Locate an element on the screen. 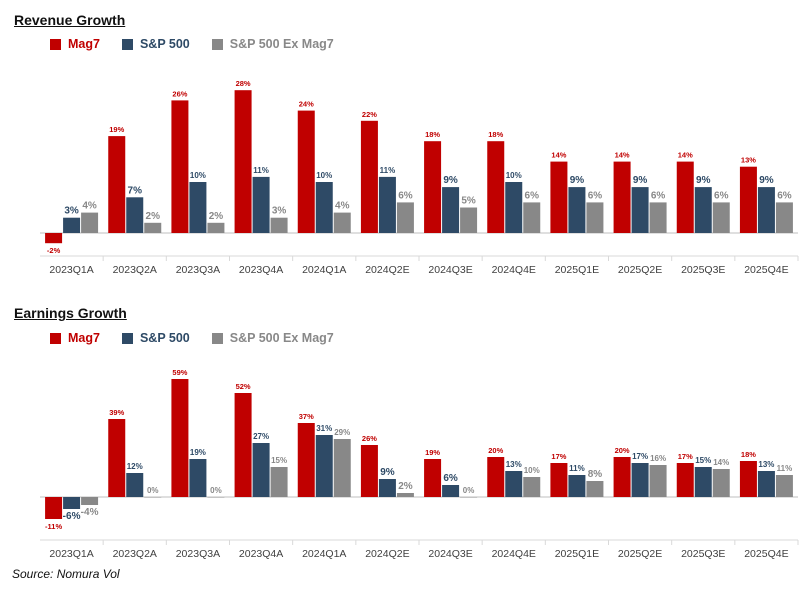 Image resolution: width=810 pixels, height=593 pixels. legend-swatch-exmag7 is located at coordinates (217, 338).